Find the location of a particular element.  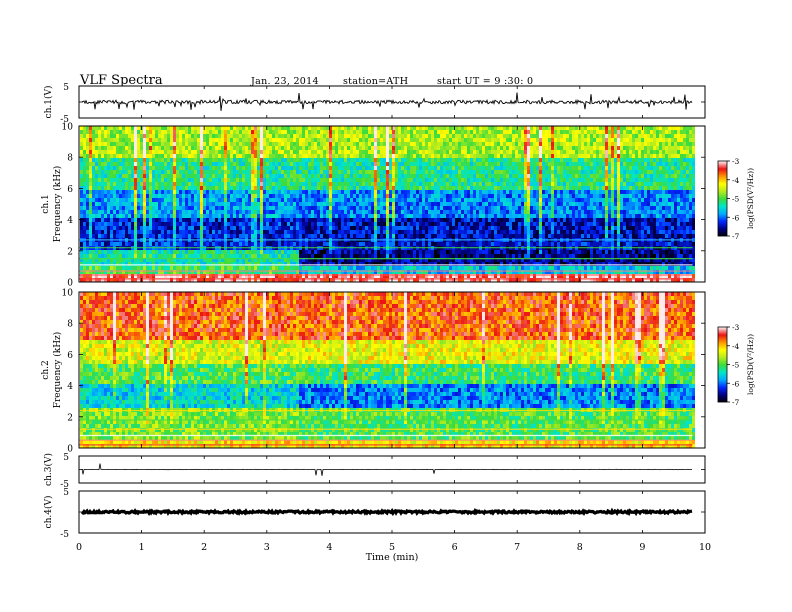

start-time-label: start UT = 9 :30: 0 is located at coordinates (485, 81).